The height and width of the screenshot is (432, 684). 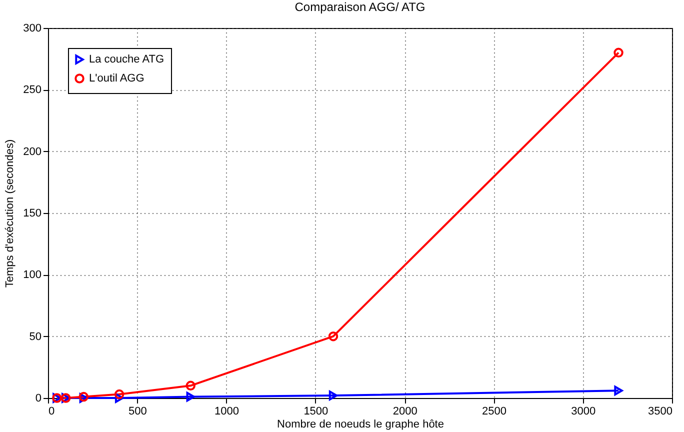 What do you see at coordinates (32, 152) in the screenshot?
I see `y-tick-label: 200` at bounding box center [32, 152].